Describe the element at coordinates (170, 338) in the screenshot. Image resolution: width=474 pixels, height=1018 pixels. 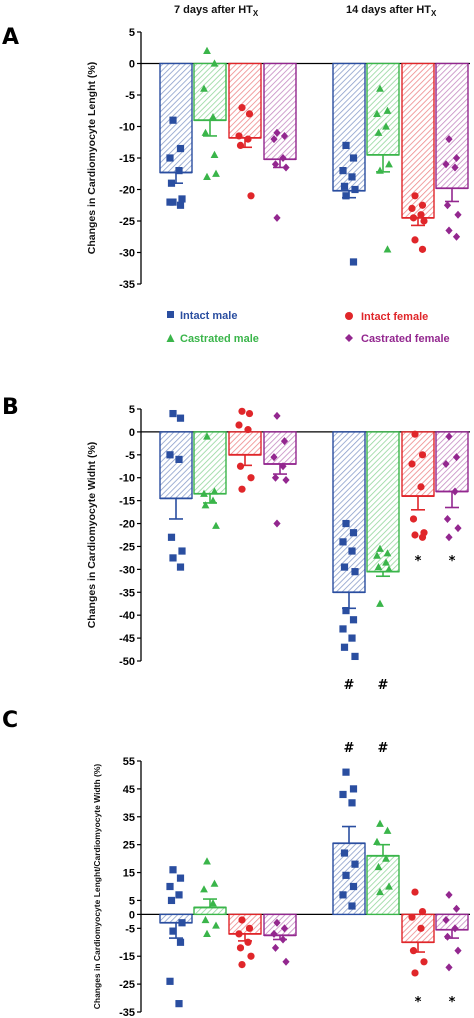
I see `legend-triangle-marker` at that location.